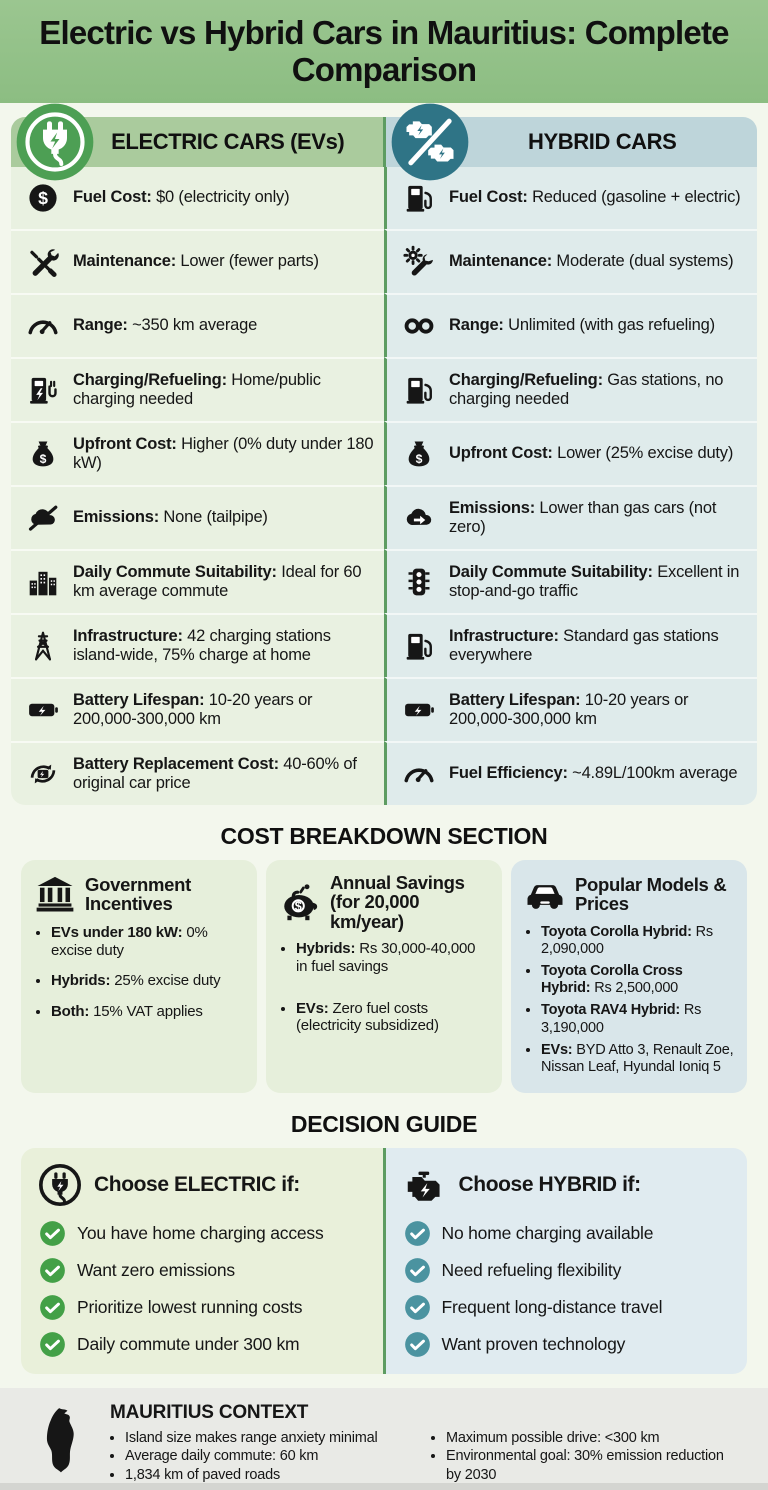  I want to click on panel-title: Choose ELECTRIC if:, so click(197, 1184).